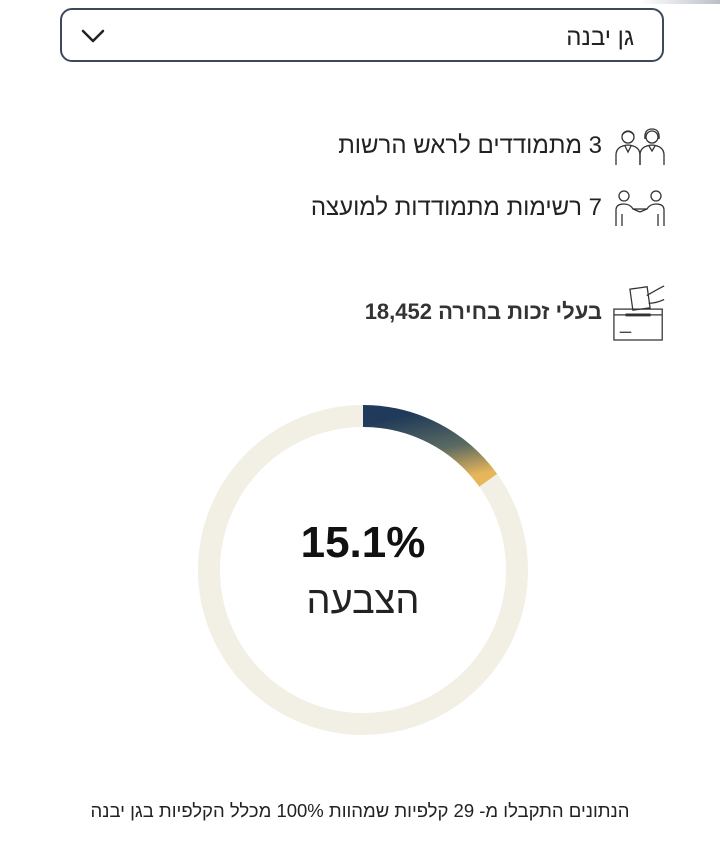 The image size is (720, 848). Describe the element at coordinates (430, 446) in the screenshot. I see `turnout-arc` at that location.